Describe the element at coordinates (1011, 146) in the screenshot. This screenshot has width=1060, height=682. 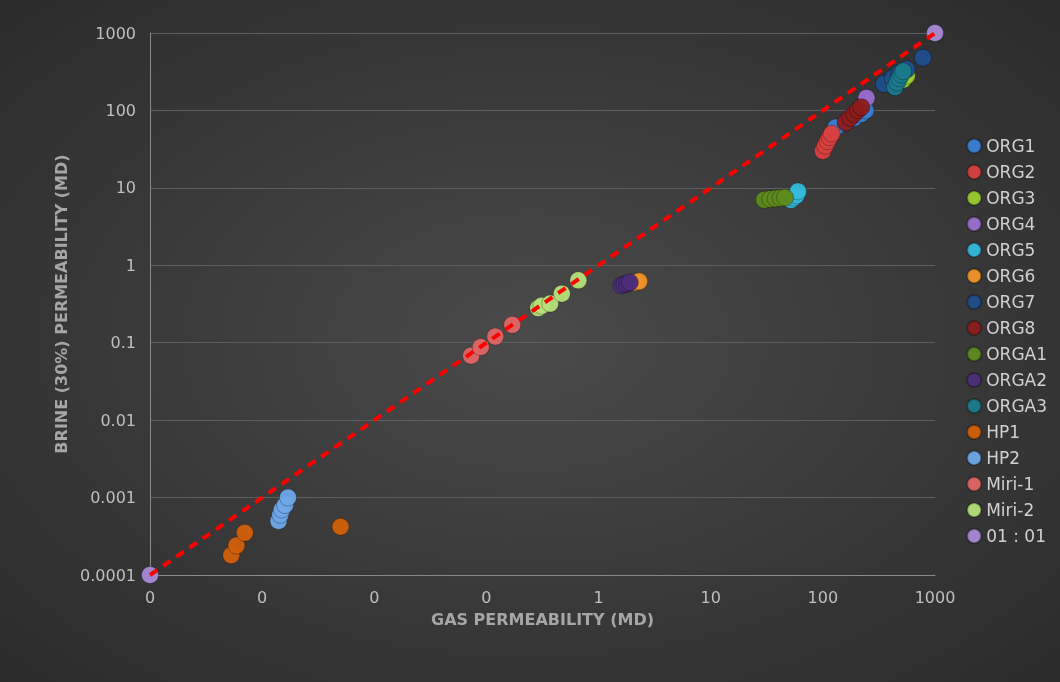
I see `legend-label: ORG1` at that location.